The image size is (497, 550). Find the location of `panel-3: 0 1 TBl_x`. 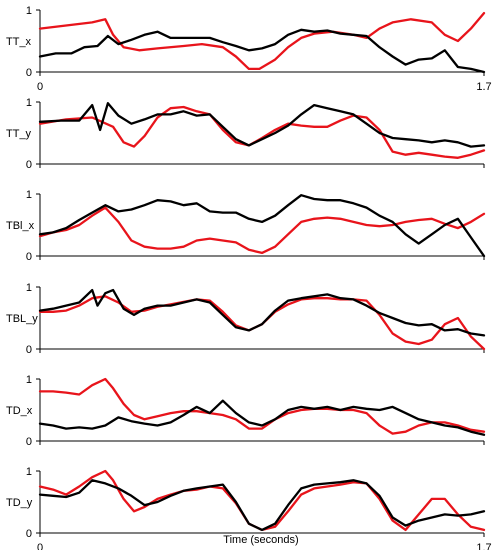

panel-3: 0 1 TBl_x is located at coordinates (246, 226).